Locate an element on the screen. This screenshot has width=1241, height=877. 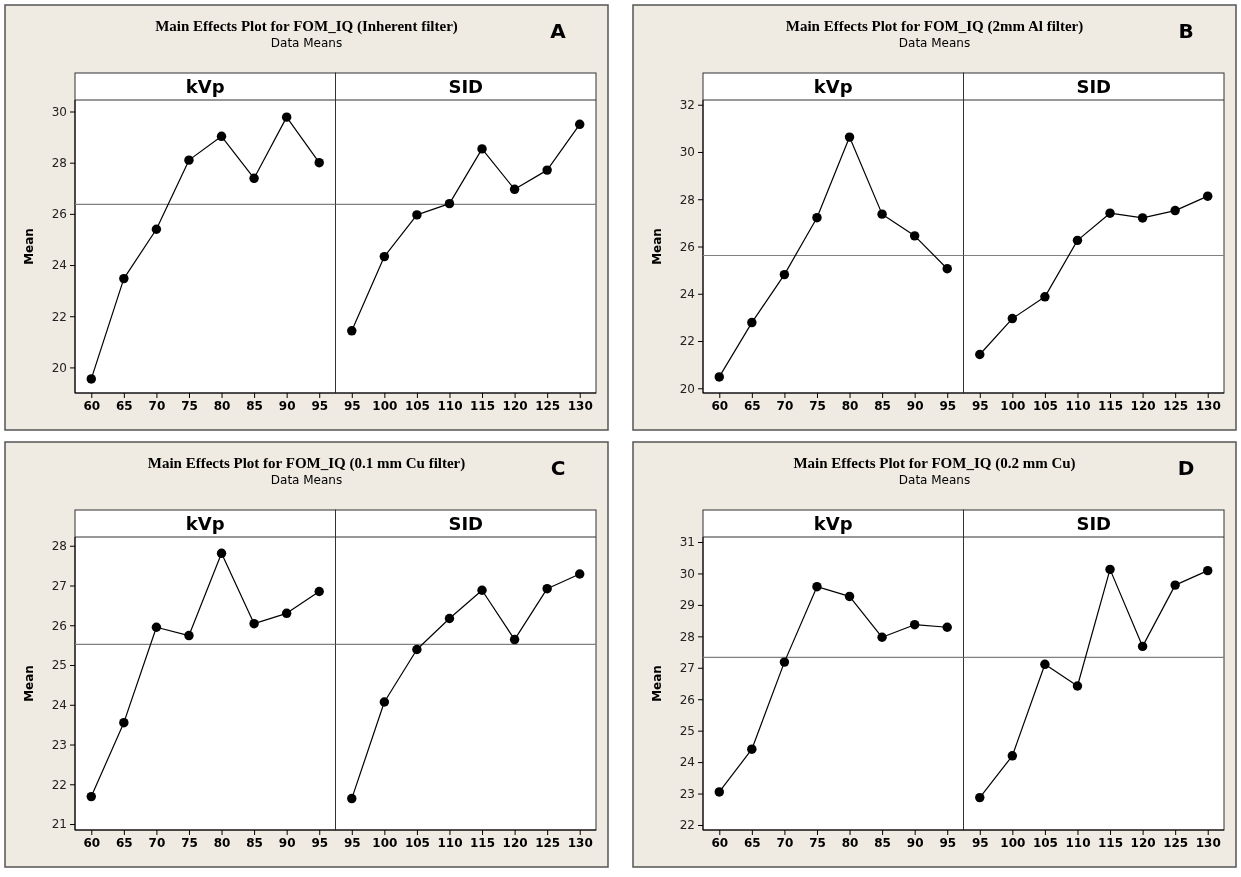
chart-title: Main Effects Plot for FOM_IQ (Inherent filter) is located at coordinates (306, 26).